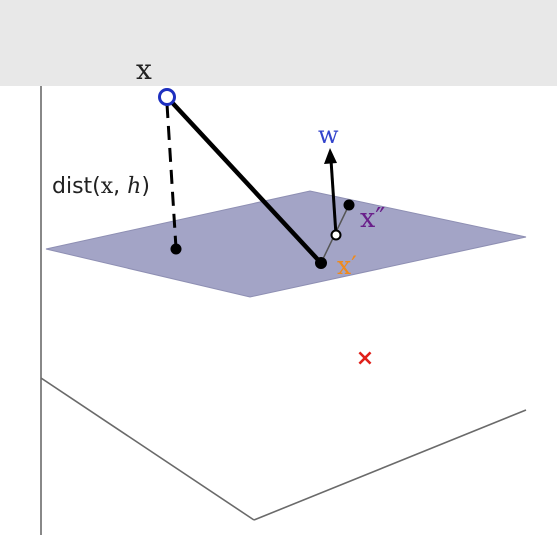 Image resolution: width=557 pixels, height=539 pixels. I want to click on w-vector-shaft, so click(333, 197).